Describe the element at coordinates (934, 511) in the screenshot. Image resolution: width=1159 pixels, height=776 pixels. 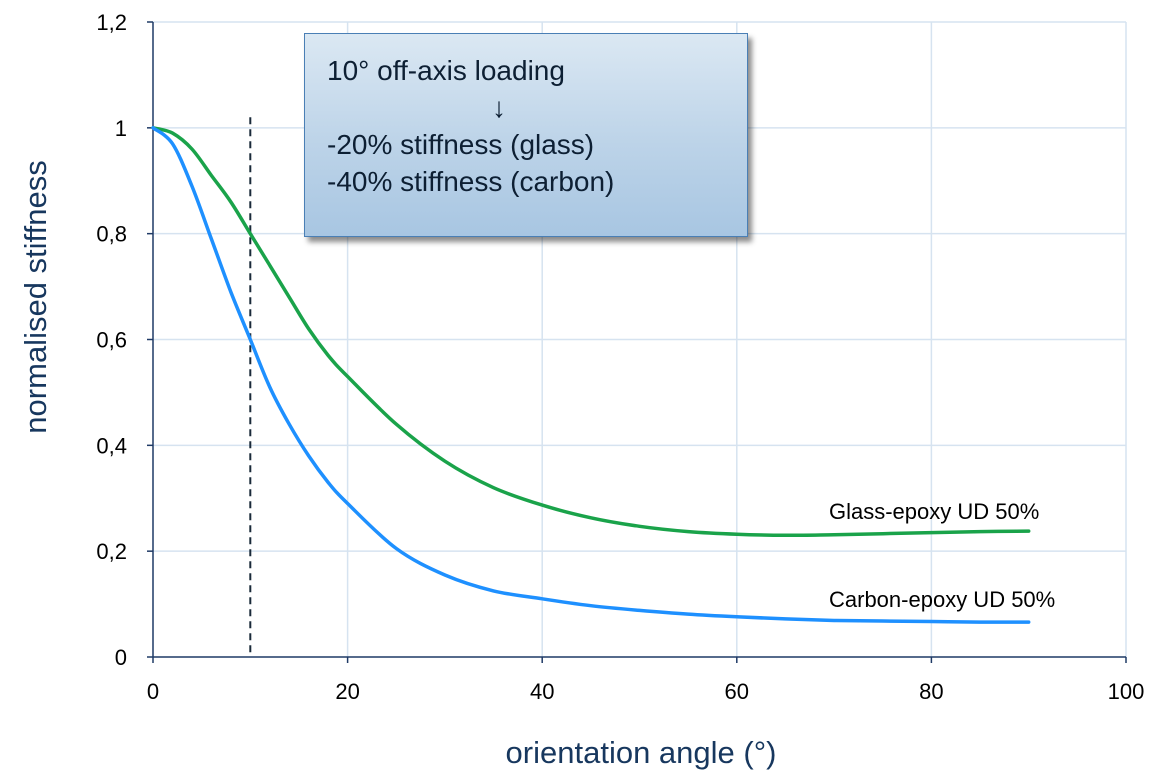
I see `series-label-glass: Glass-epoxy UD 50%` at that location.